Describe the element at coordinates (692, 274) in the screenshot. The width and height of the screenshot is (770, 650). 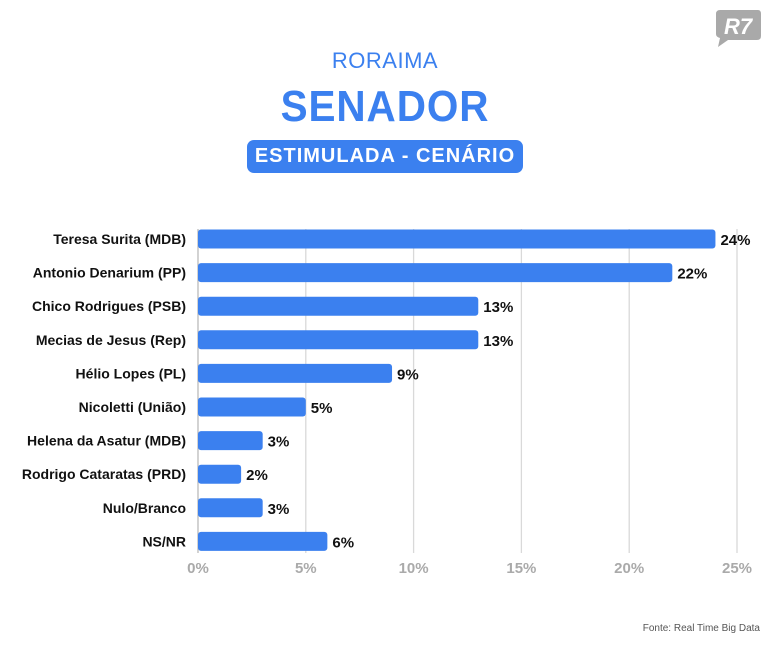
I see `value-label: 22%` at that location.